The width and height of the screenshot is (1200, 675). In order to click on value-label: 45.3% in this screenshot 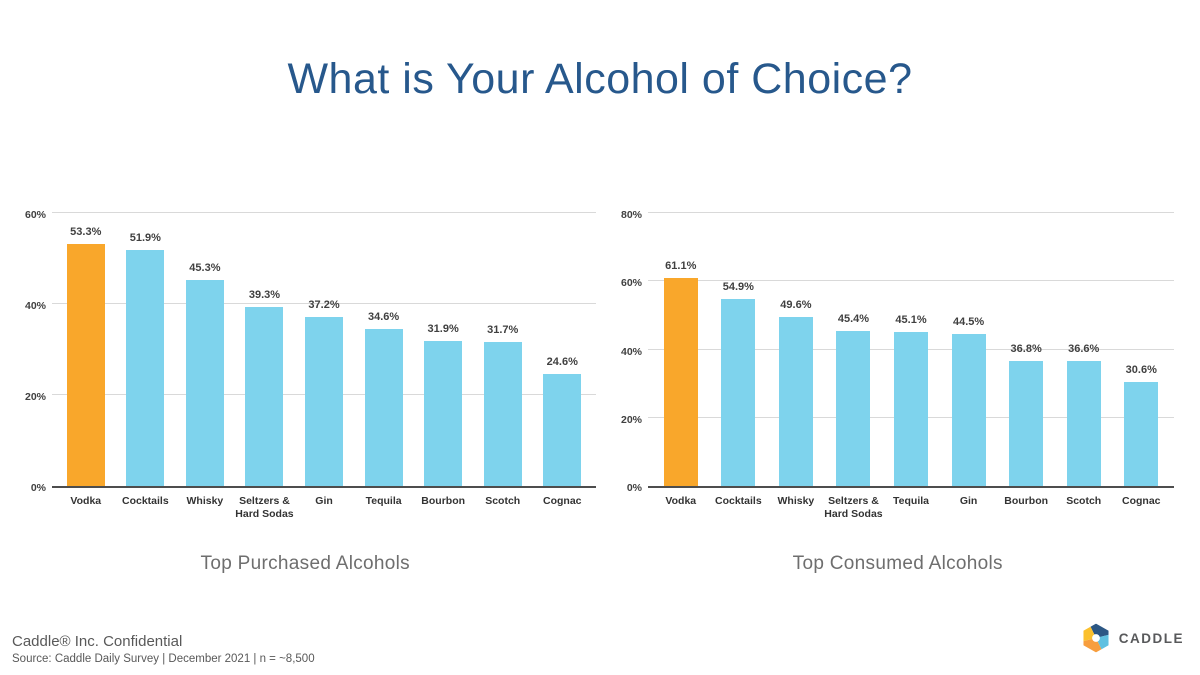, I will do `click(205, 268)`.